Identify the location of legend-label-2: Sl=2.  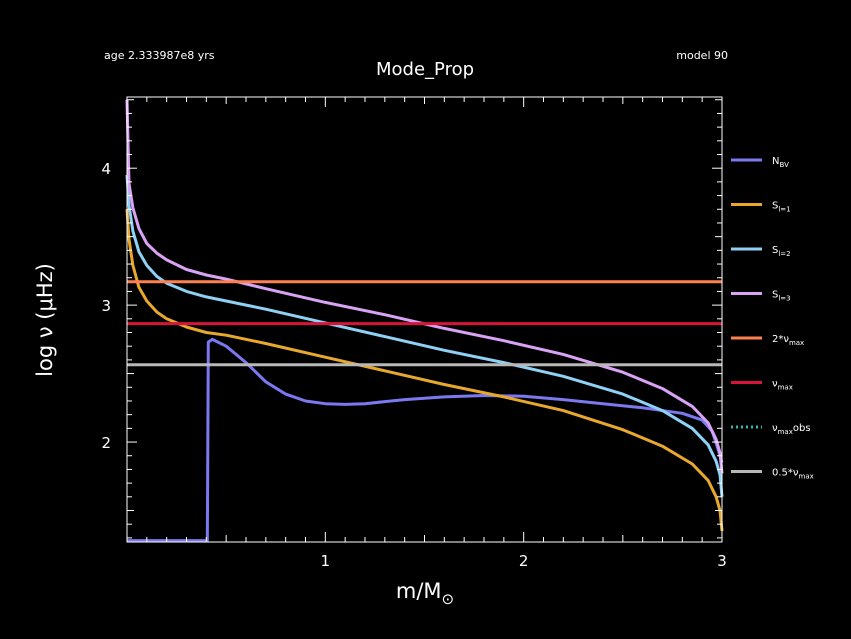
(781, 251).